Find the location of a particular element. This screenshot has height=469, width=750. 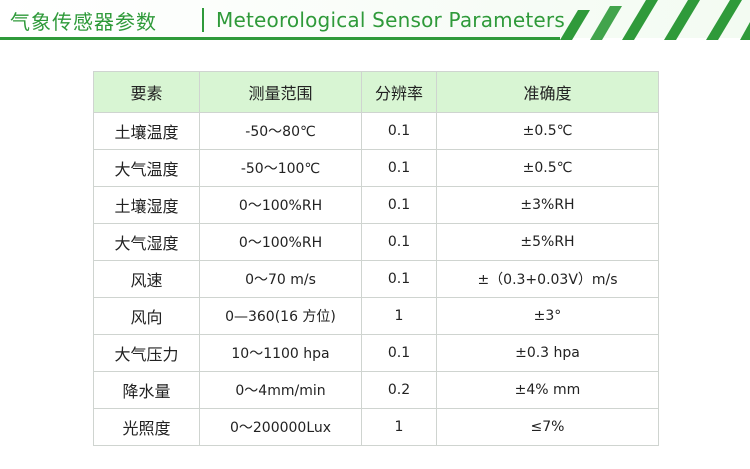

cell-accuracy: ≤7% is located at coordinates (547, 427).